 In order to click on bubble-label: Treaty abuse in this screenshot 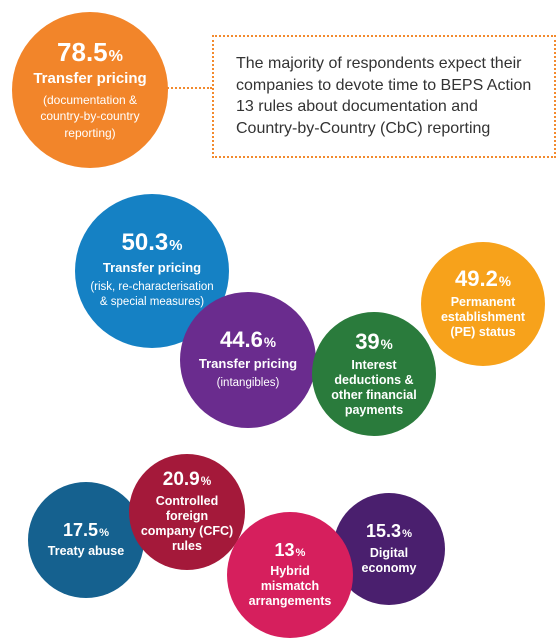, I will do `click(86, 551)`.